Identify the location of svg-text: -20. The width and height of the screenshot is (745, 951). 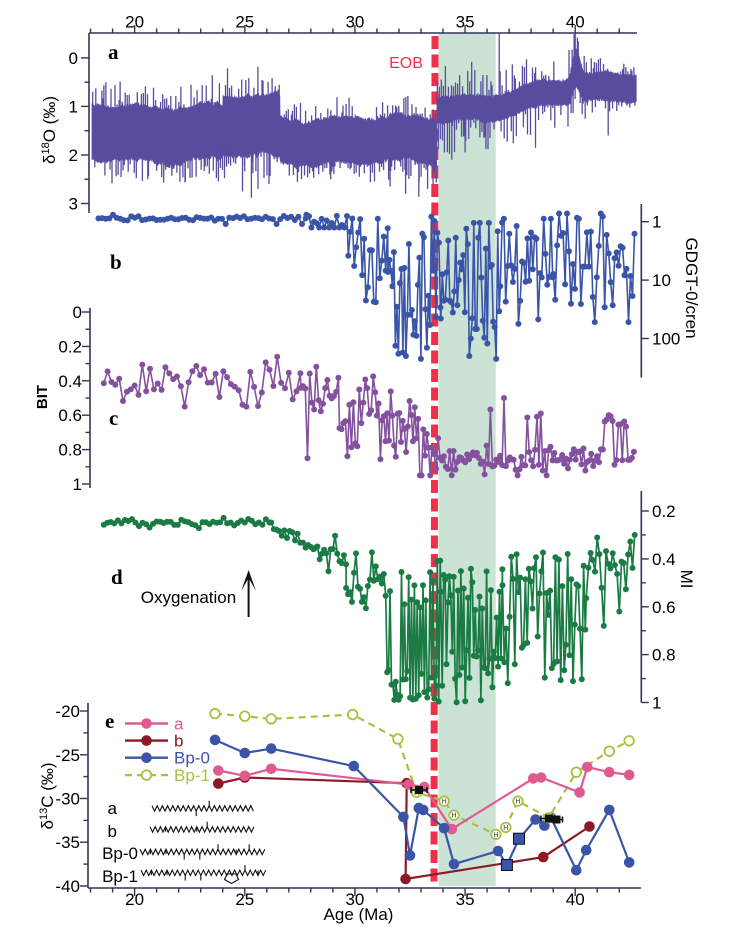
(67, 711).